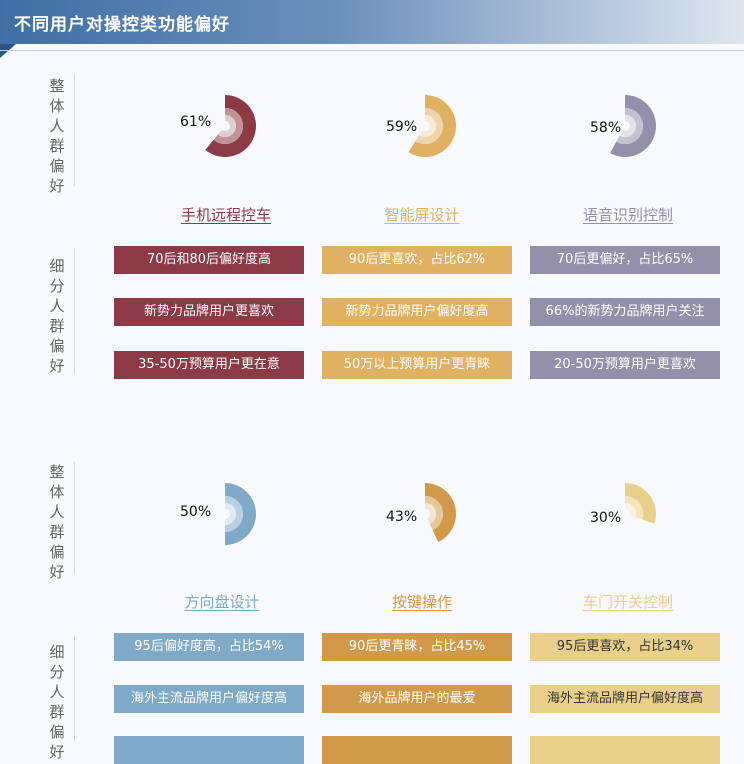 Image resolution: width=744 pixels, height=764 pixels. Describe the element at coordinates (402, 127) in the screenshot. I see `percent-smart-screen: 59%` at that location.